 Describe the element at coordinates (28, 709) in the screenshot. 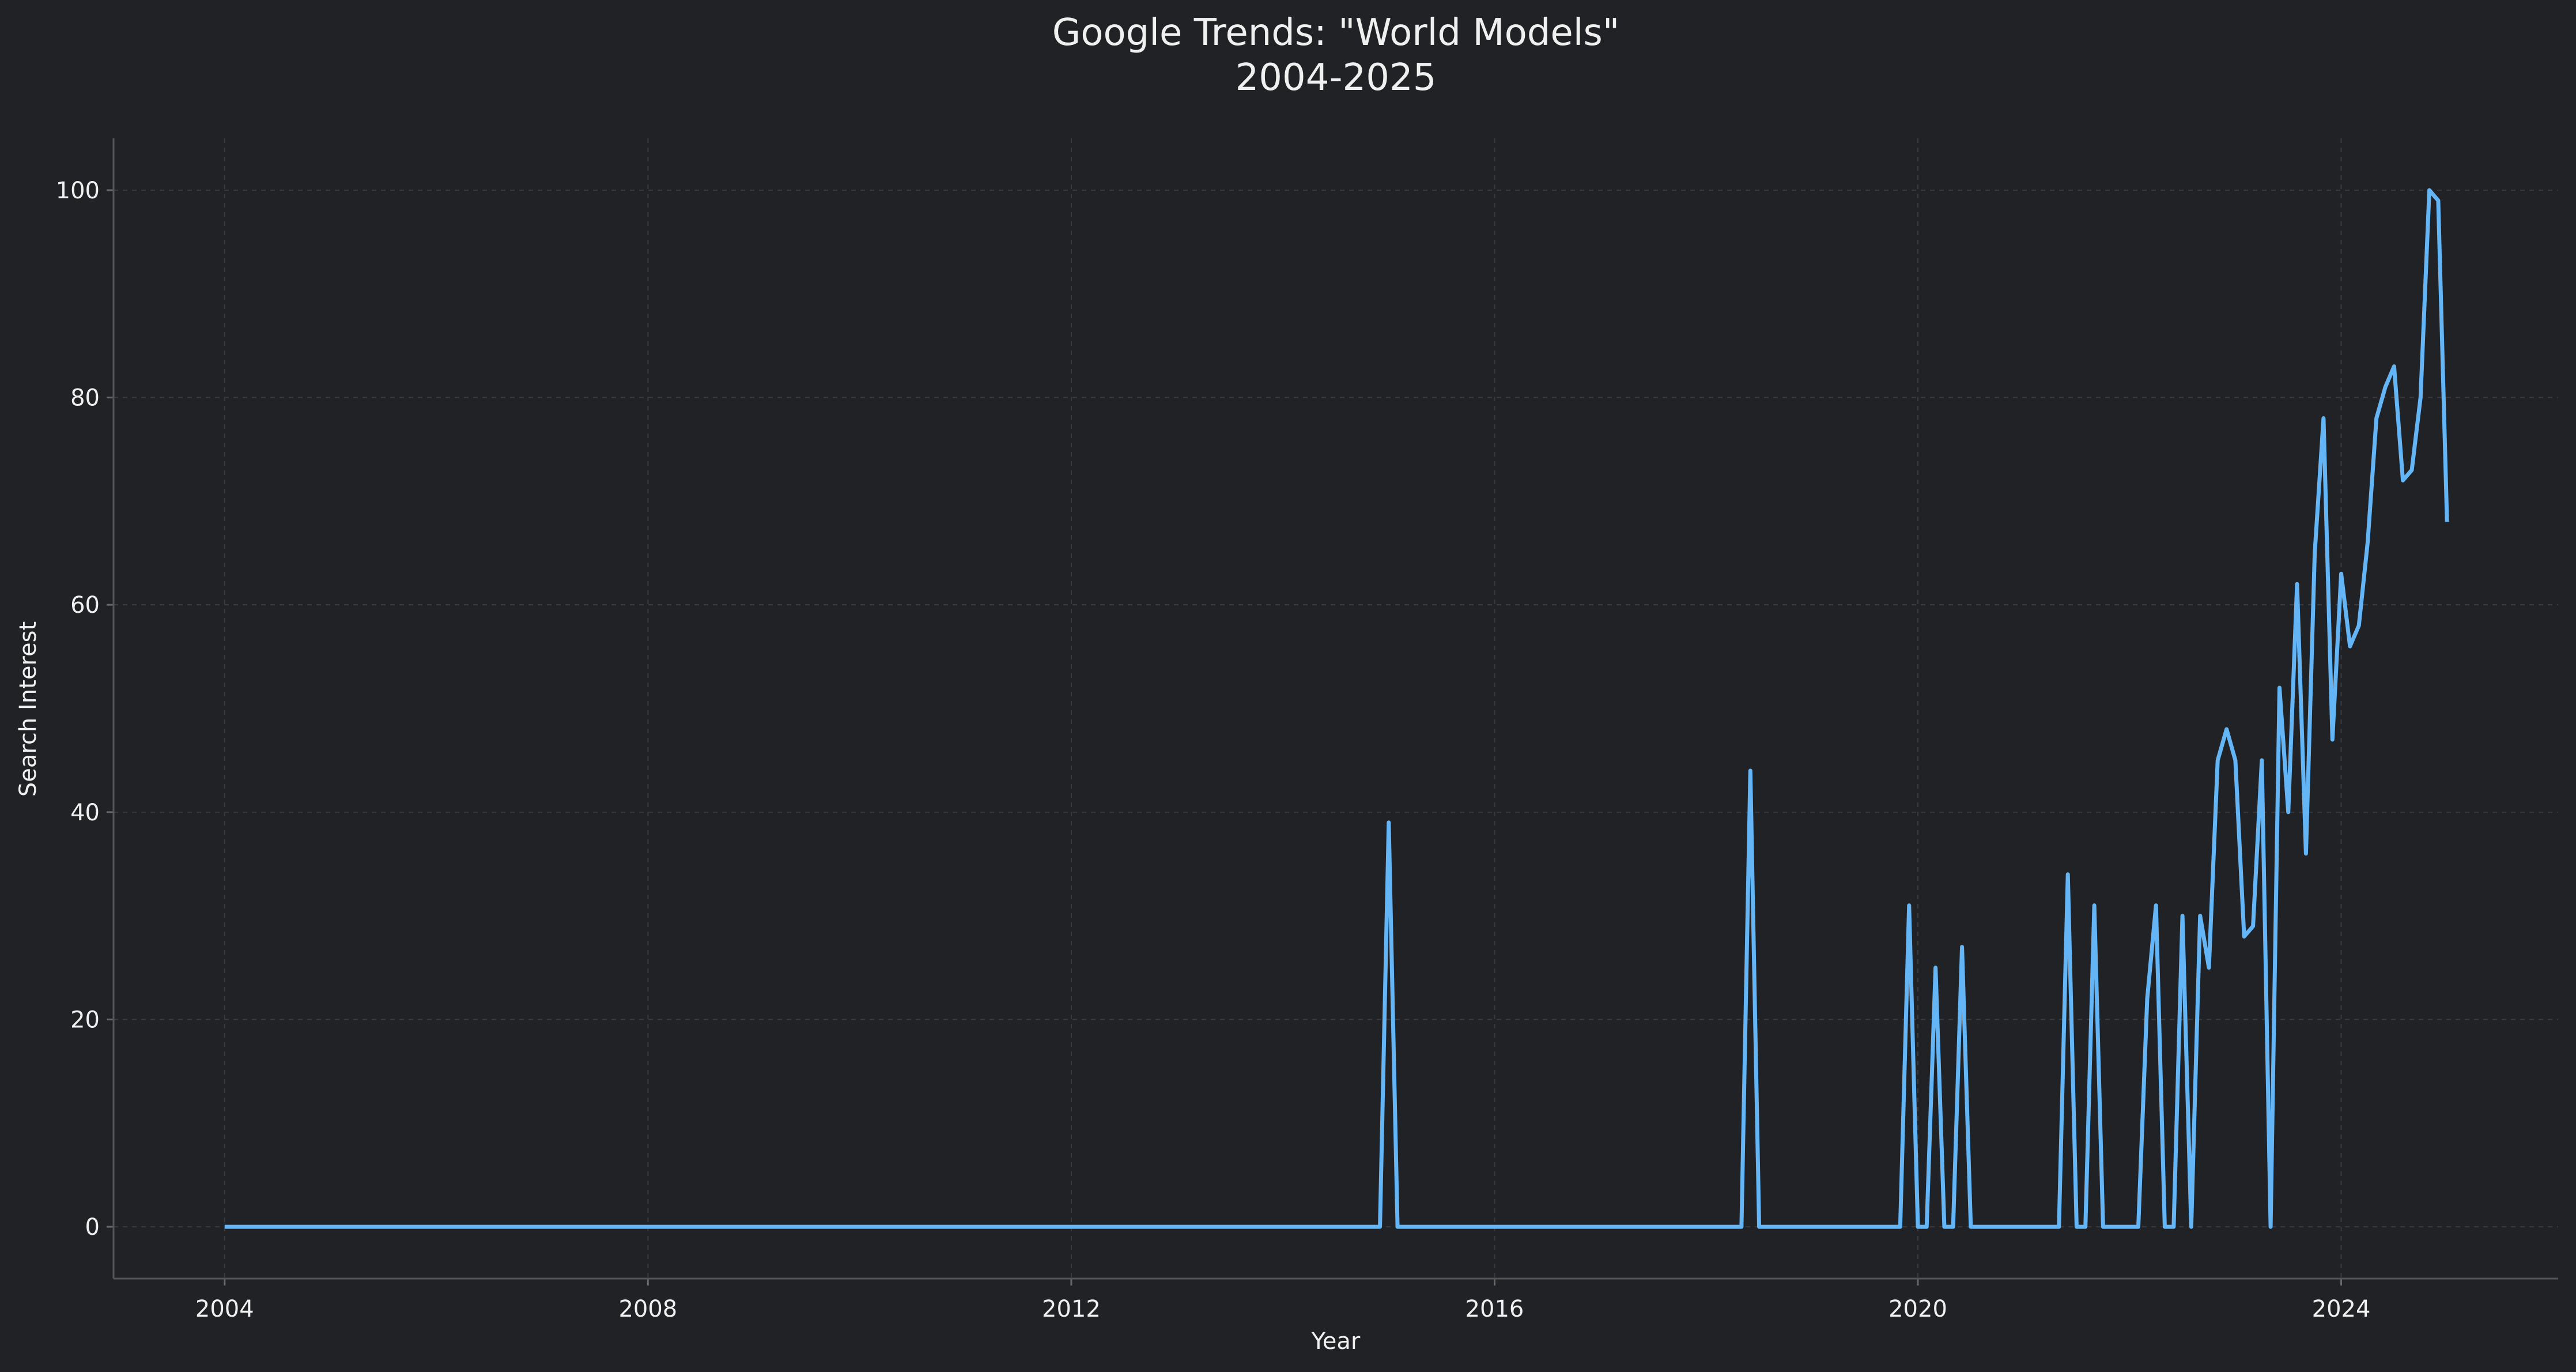

I see `y-axis-label: Search Interest` at that location.